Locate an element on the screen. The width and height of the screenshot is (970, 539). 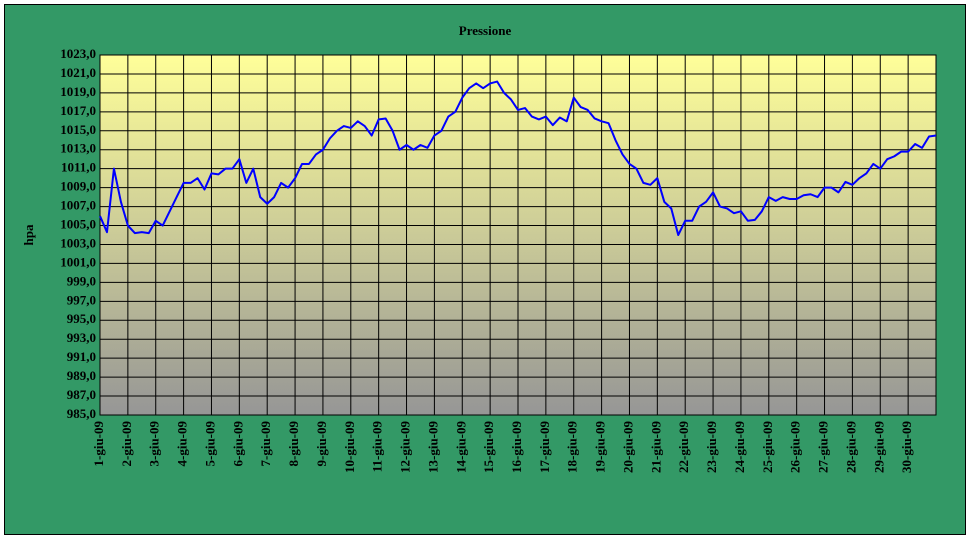
x-tick-label: 8-giu-09 is located at coordinates (293, 444).